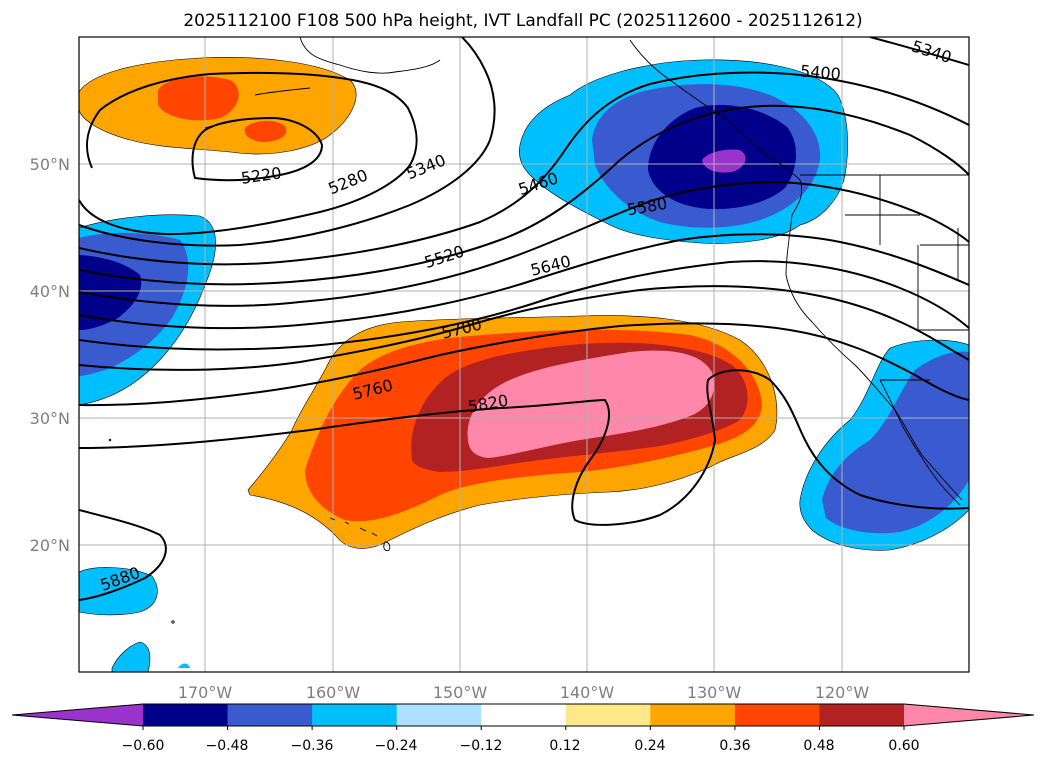 The width and height of the screenshot is (1047, 765). Describe the element at coordinates (820, 72) in the screenshot. I see `contour-label-5400: 5400` at that location.